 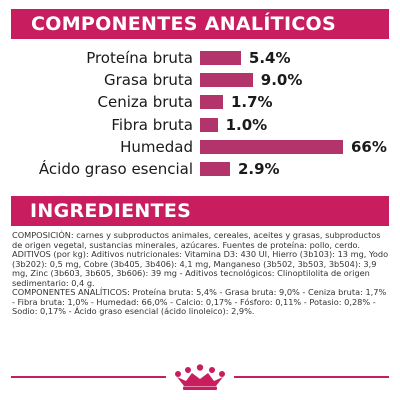 What do you see at coordinates (145, 102) in the screenshot?
I see `nutrient-label: Ceniza bruta` at bounding box center [145, 102].